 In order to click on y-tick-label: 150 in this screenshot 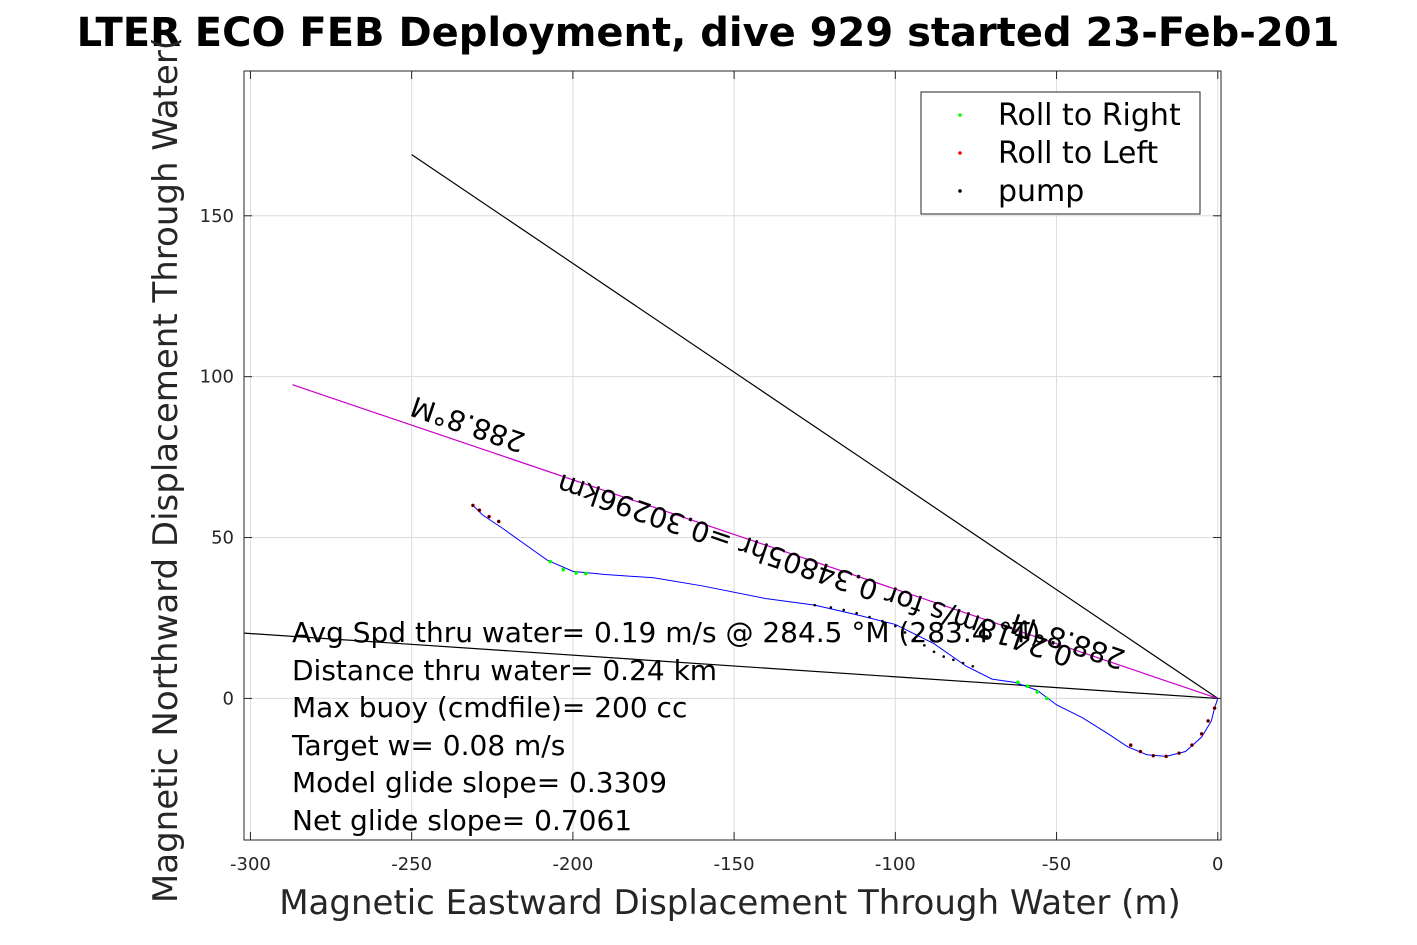, I will do `click(217, 216)`.